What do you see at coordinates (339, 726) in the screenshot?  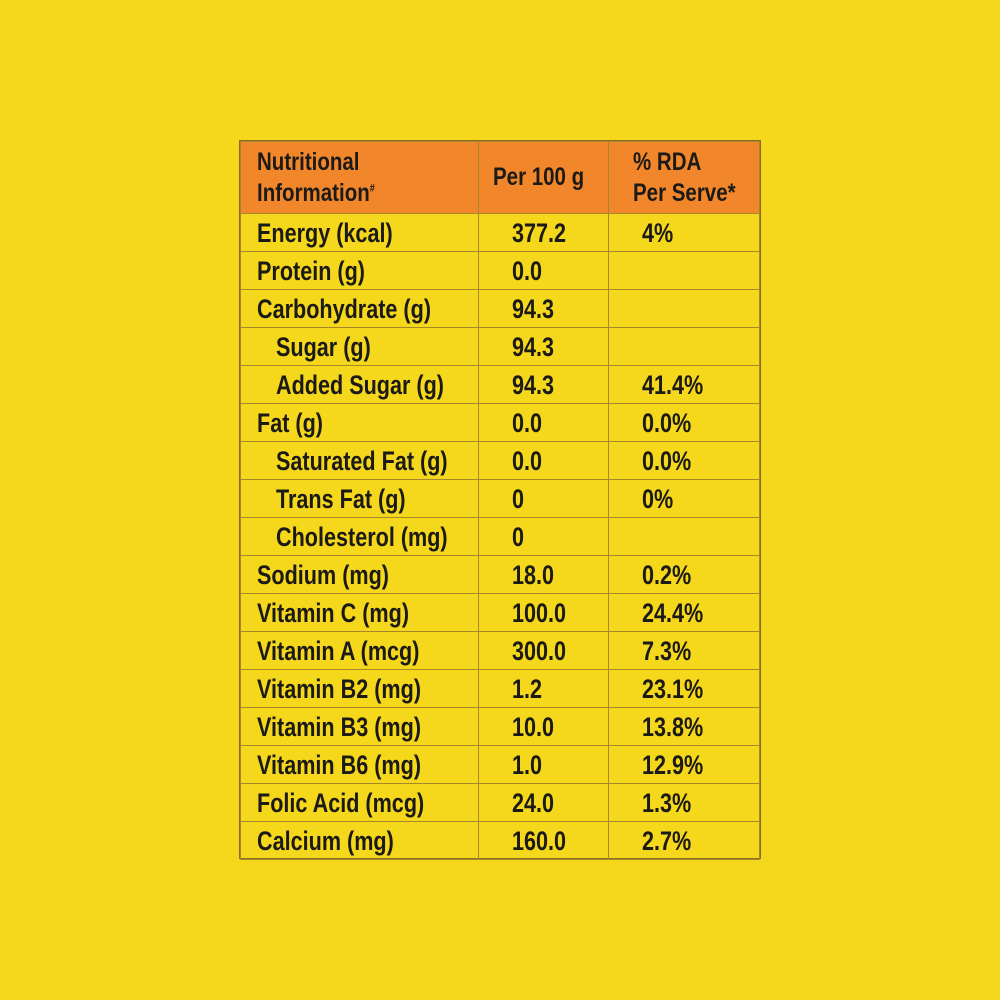 I see `nutrient-name-text: Vitamin B3 (mg)` at bounding box center [339, 726].